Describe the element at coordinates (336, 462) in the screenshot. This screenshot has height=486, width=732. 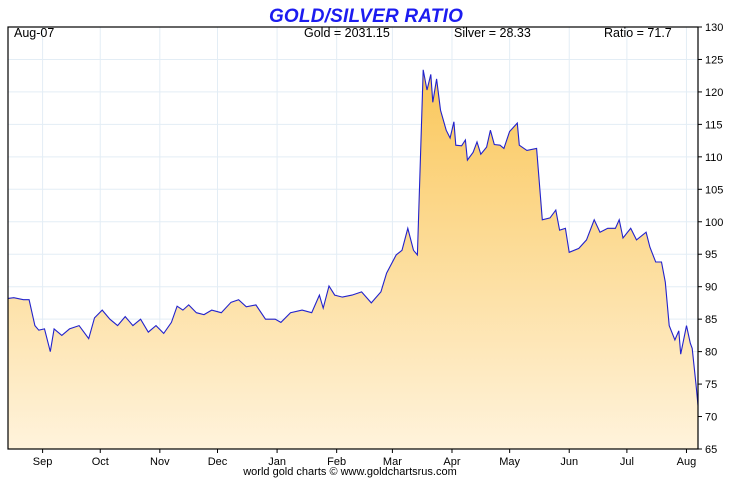
I see `x-tick-label: Feb` at that location.